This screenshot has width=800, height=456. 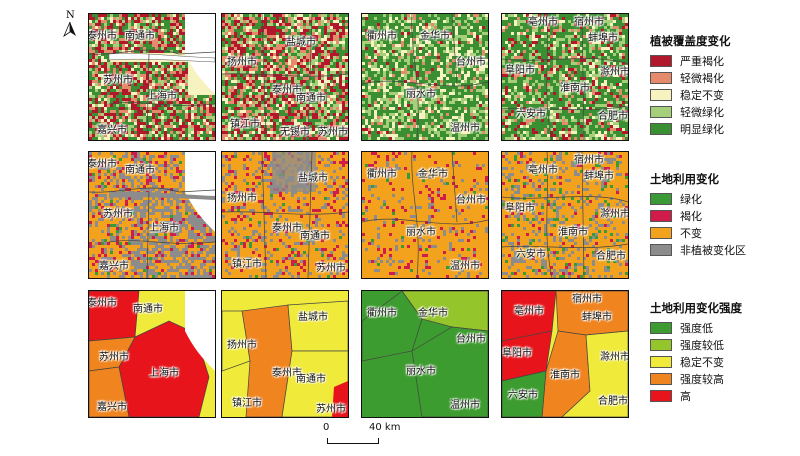 I want to click on map-panel-intensity-2: 盐城市 扬州市 泰州市 南通市 镇江市 苏州市, so click(x=285, y=354).